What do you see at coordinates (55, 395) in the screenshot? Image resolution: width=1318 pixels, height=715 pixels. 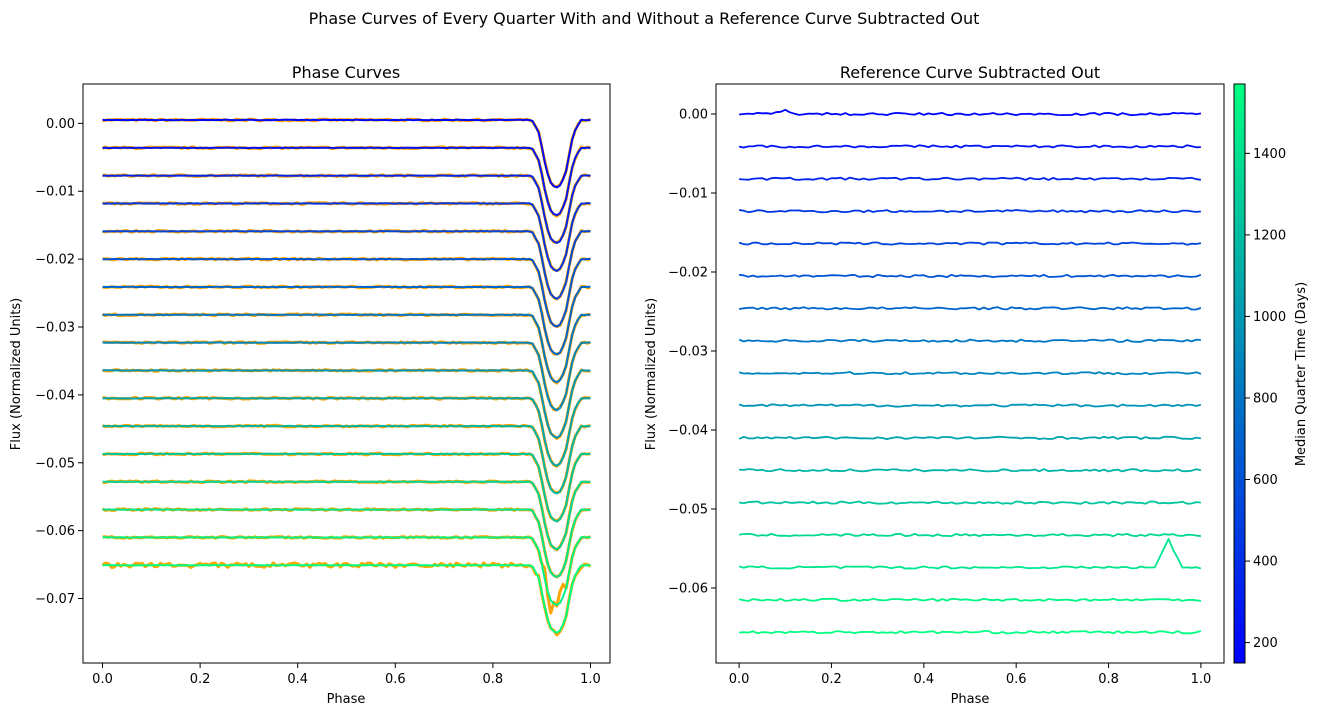 I see `phase-curves-y-tick-label: −0.04` at bounding box center [55, 395].